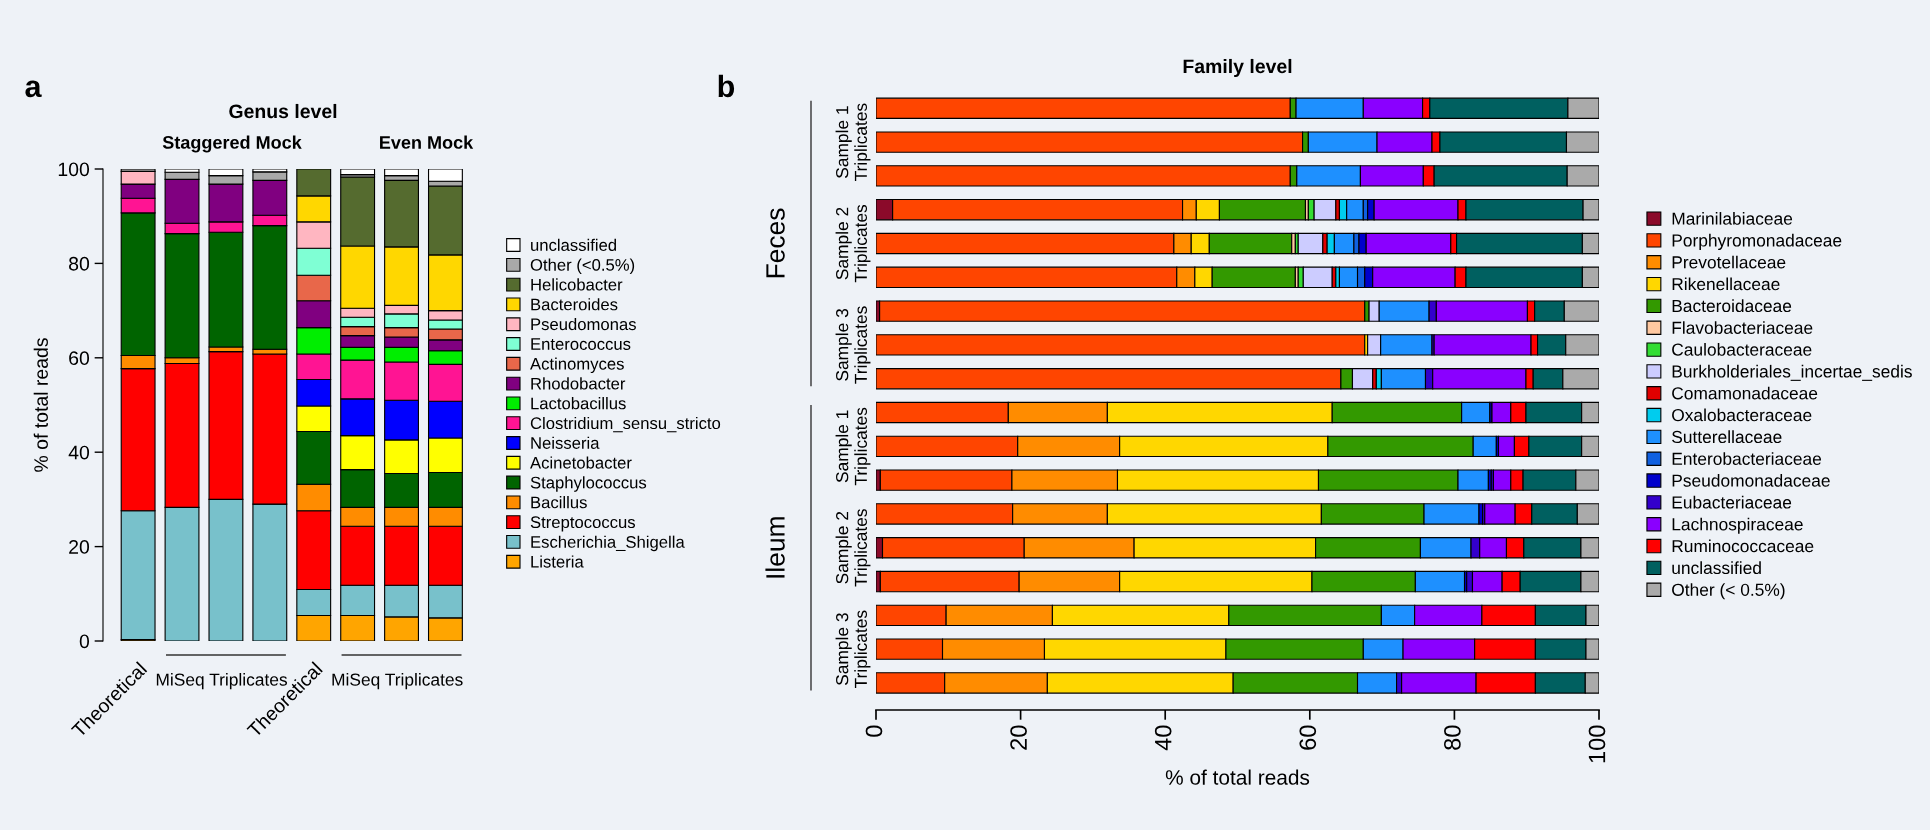  Describe the element at coordinates (1732, 306) in the screenshot. I see `legend-label: Bacteroidaceae` at that location.